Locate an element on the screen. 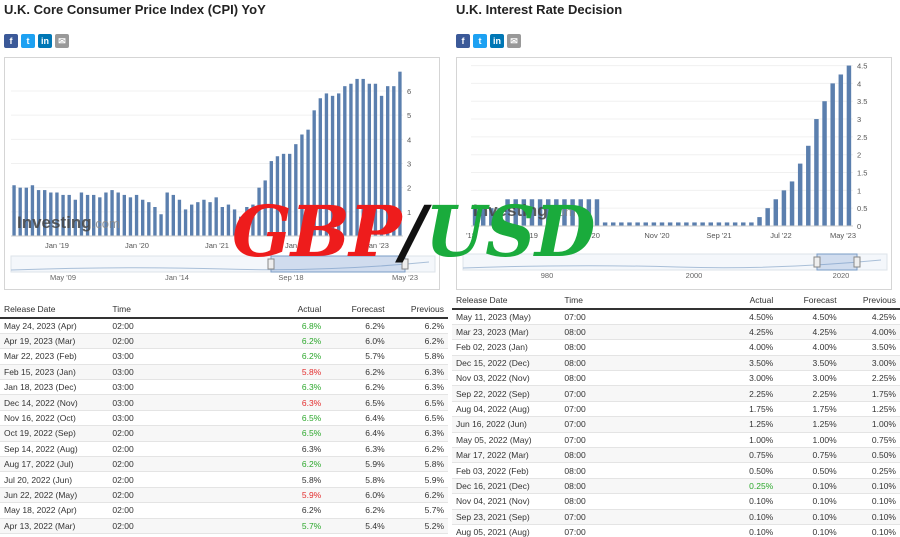 The height and width of the screenshot is (537, 900). navigator-label: Jan '14 is located at coordinates (177, 277).